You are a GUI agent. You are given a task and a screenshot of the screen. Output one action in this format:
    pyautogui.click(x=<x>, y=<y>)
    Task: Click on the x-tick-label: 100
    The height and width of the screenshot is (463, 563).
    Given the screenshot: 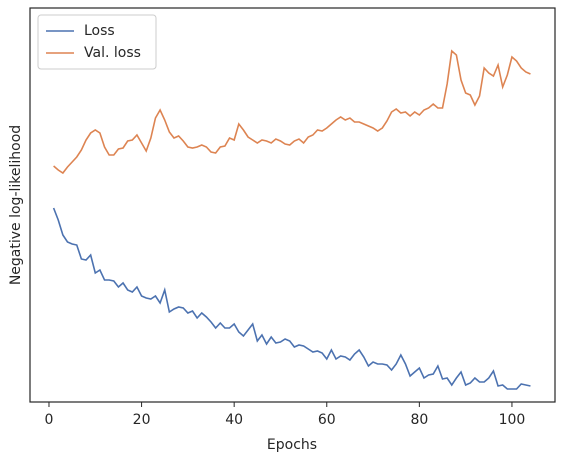 What is the action you would take?
    pyautogui.click(x=512, y=420)
    